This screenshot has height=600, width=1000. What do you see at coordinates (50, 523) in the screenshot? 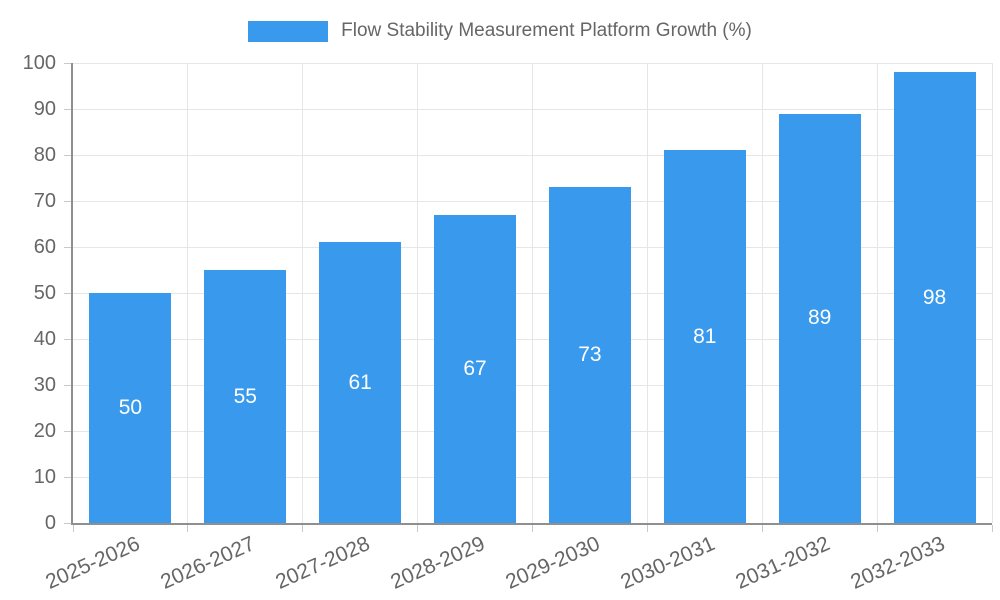
I see `ytick-label-0: 0` at bounding box center [50, 523].